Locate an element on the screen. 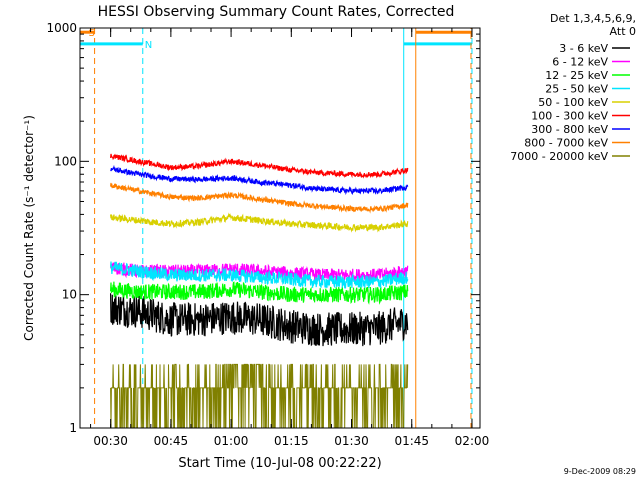 This screenshot has width=640, height=480. x-tick-label: 00:45 is located at coordinates (171, 441).